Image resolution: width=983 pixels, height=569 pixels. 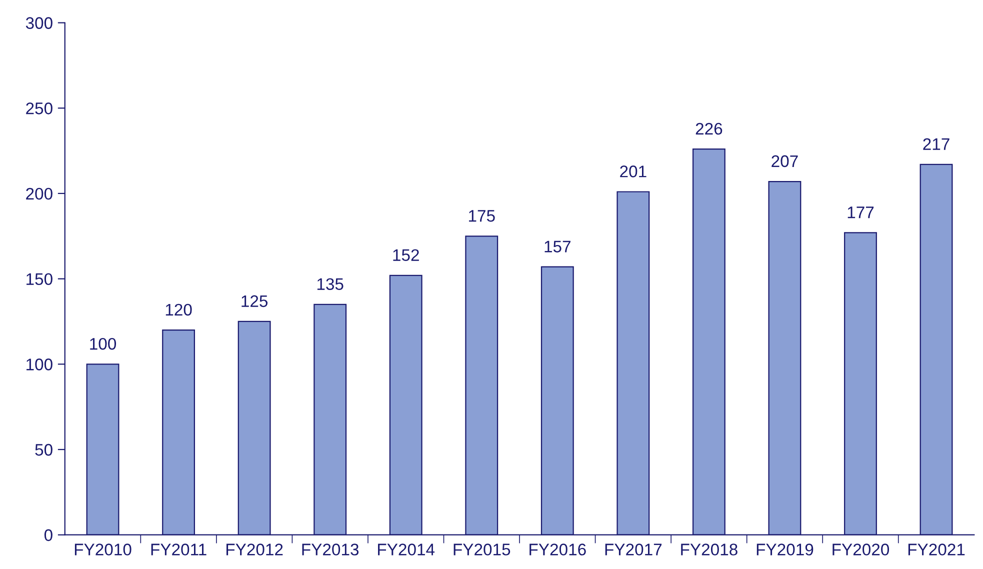 What do you see at coordinates (482, 550) in the screenshot?
I see `x-tick-label: FY2015` at bounding box center [482, 550].